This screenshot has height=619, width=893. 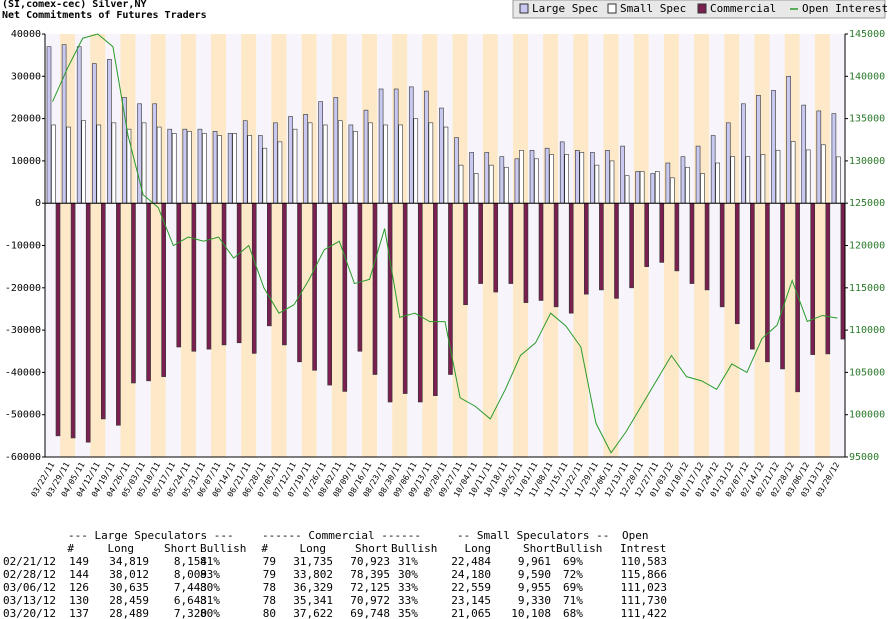 What do you see at coordinates (29, 587) in the screenshot?
I see `table-cell: 03/06/12` at bounding box center [29, 587].